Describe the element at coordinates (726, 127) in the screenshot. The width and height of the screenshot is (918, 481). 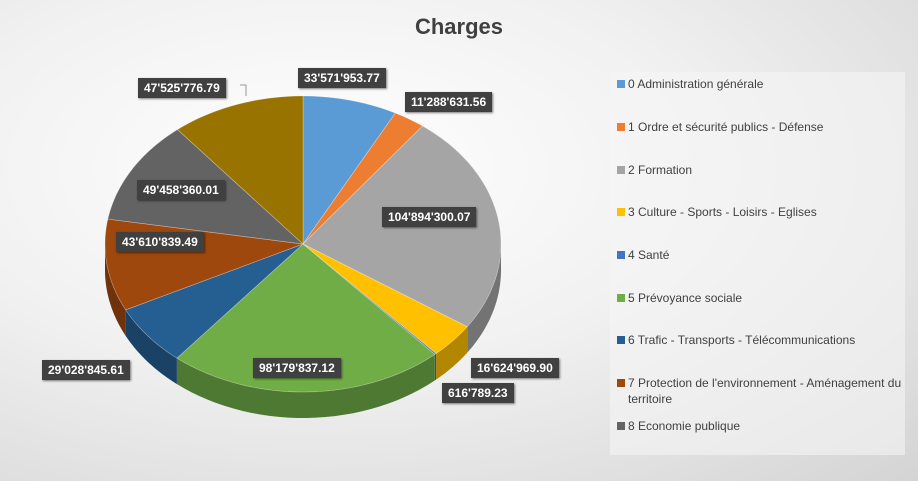
I see `legend-label: 1 Ordre et sécurité publics - Défense` at that location.